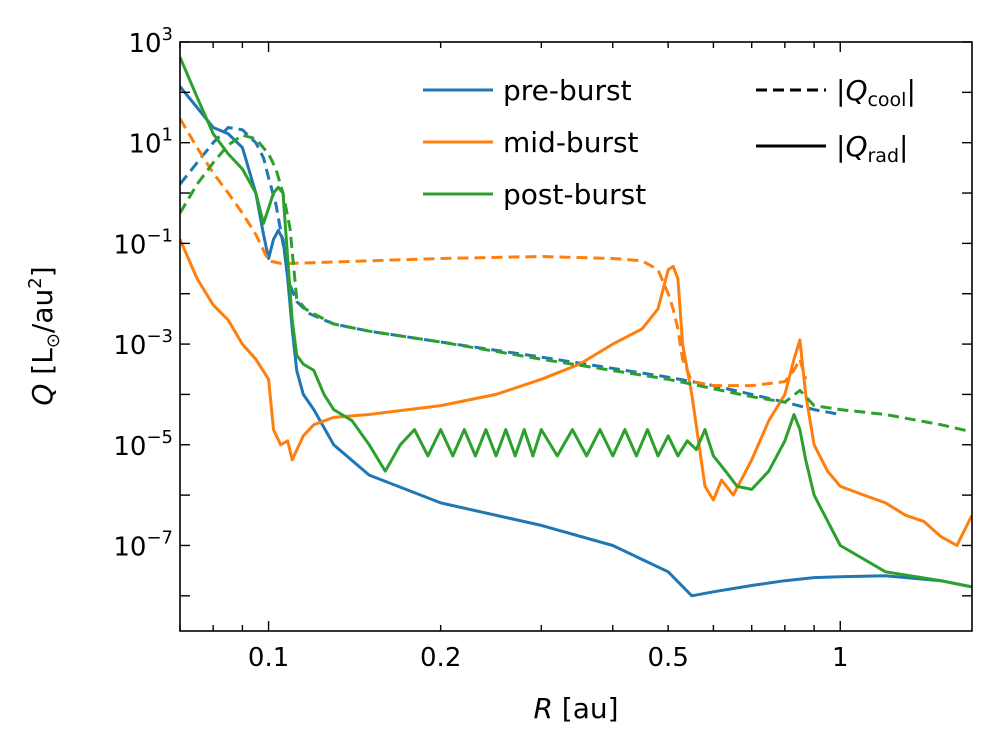  I want to click on y-tick-exp: −3, so click(159, 336).